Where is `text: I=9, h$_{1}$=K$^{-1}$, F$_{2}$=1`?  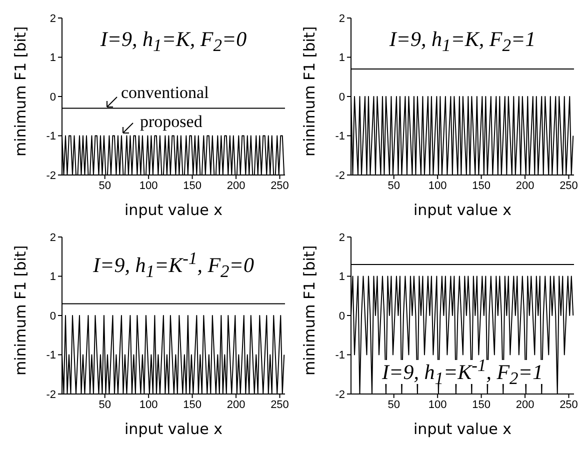 text: I=9, h$_{1}$=K$^{-1}$, F$_{2}$=1 is located at coordinates (462, 371).